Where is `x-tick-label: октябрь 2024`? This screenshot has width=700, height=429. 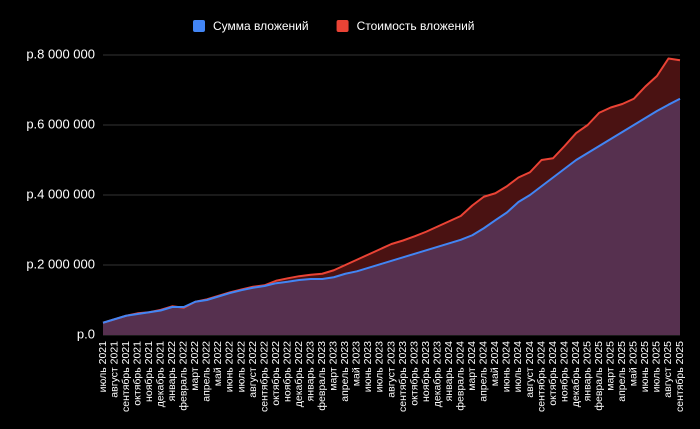
x-tick-label: октябрь 2024 is located at coordinates (553, 373).